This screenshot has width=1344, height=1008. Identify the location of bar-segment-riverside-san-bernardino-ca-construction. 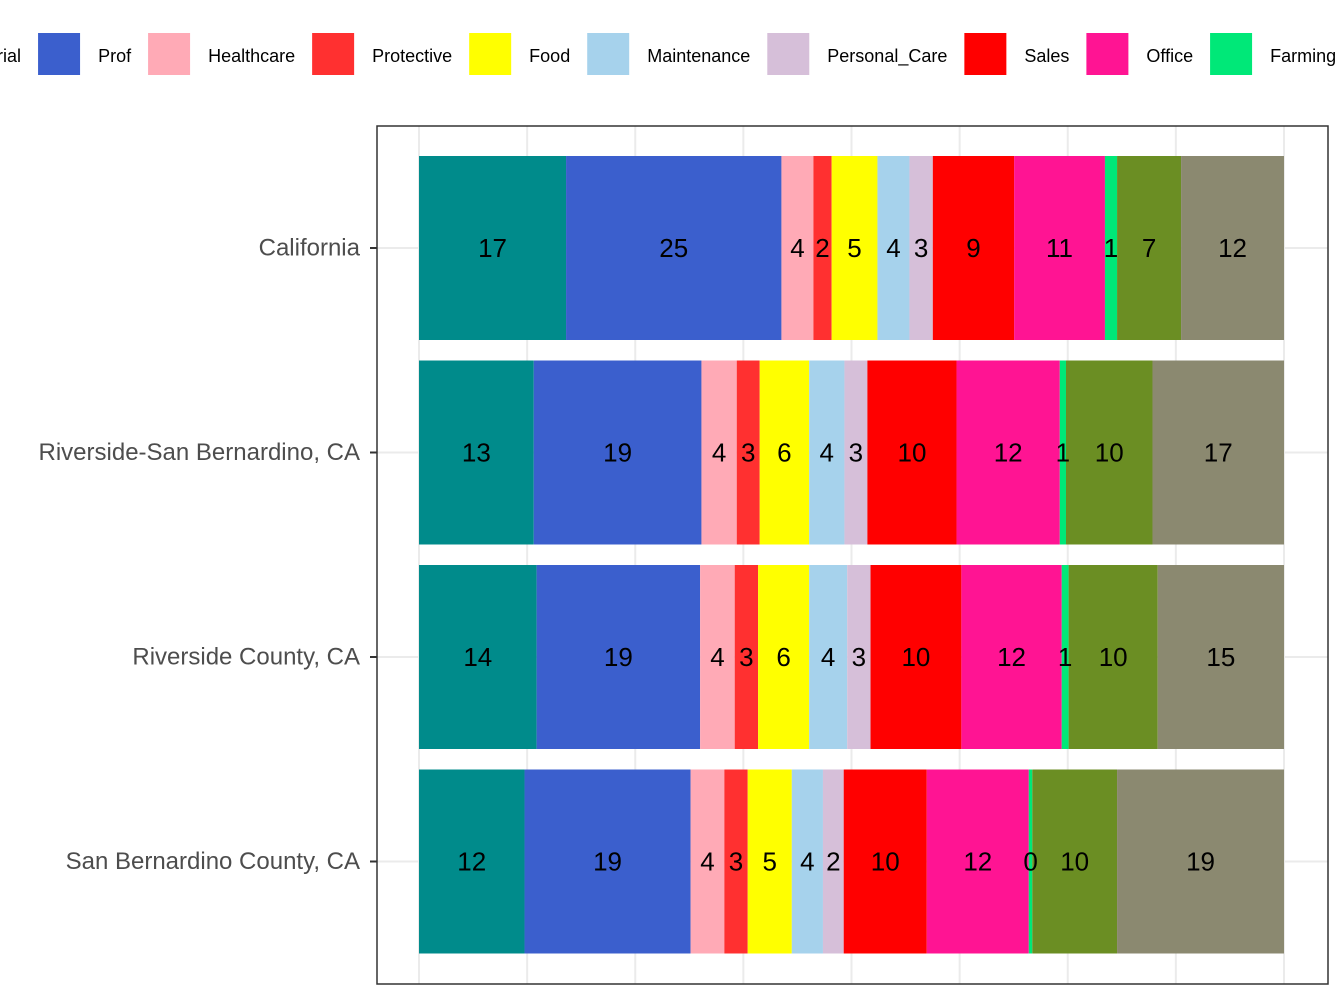
(1109, 452).